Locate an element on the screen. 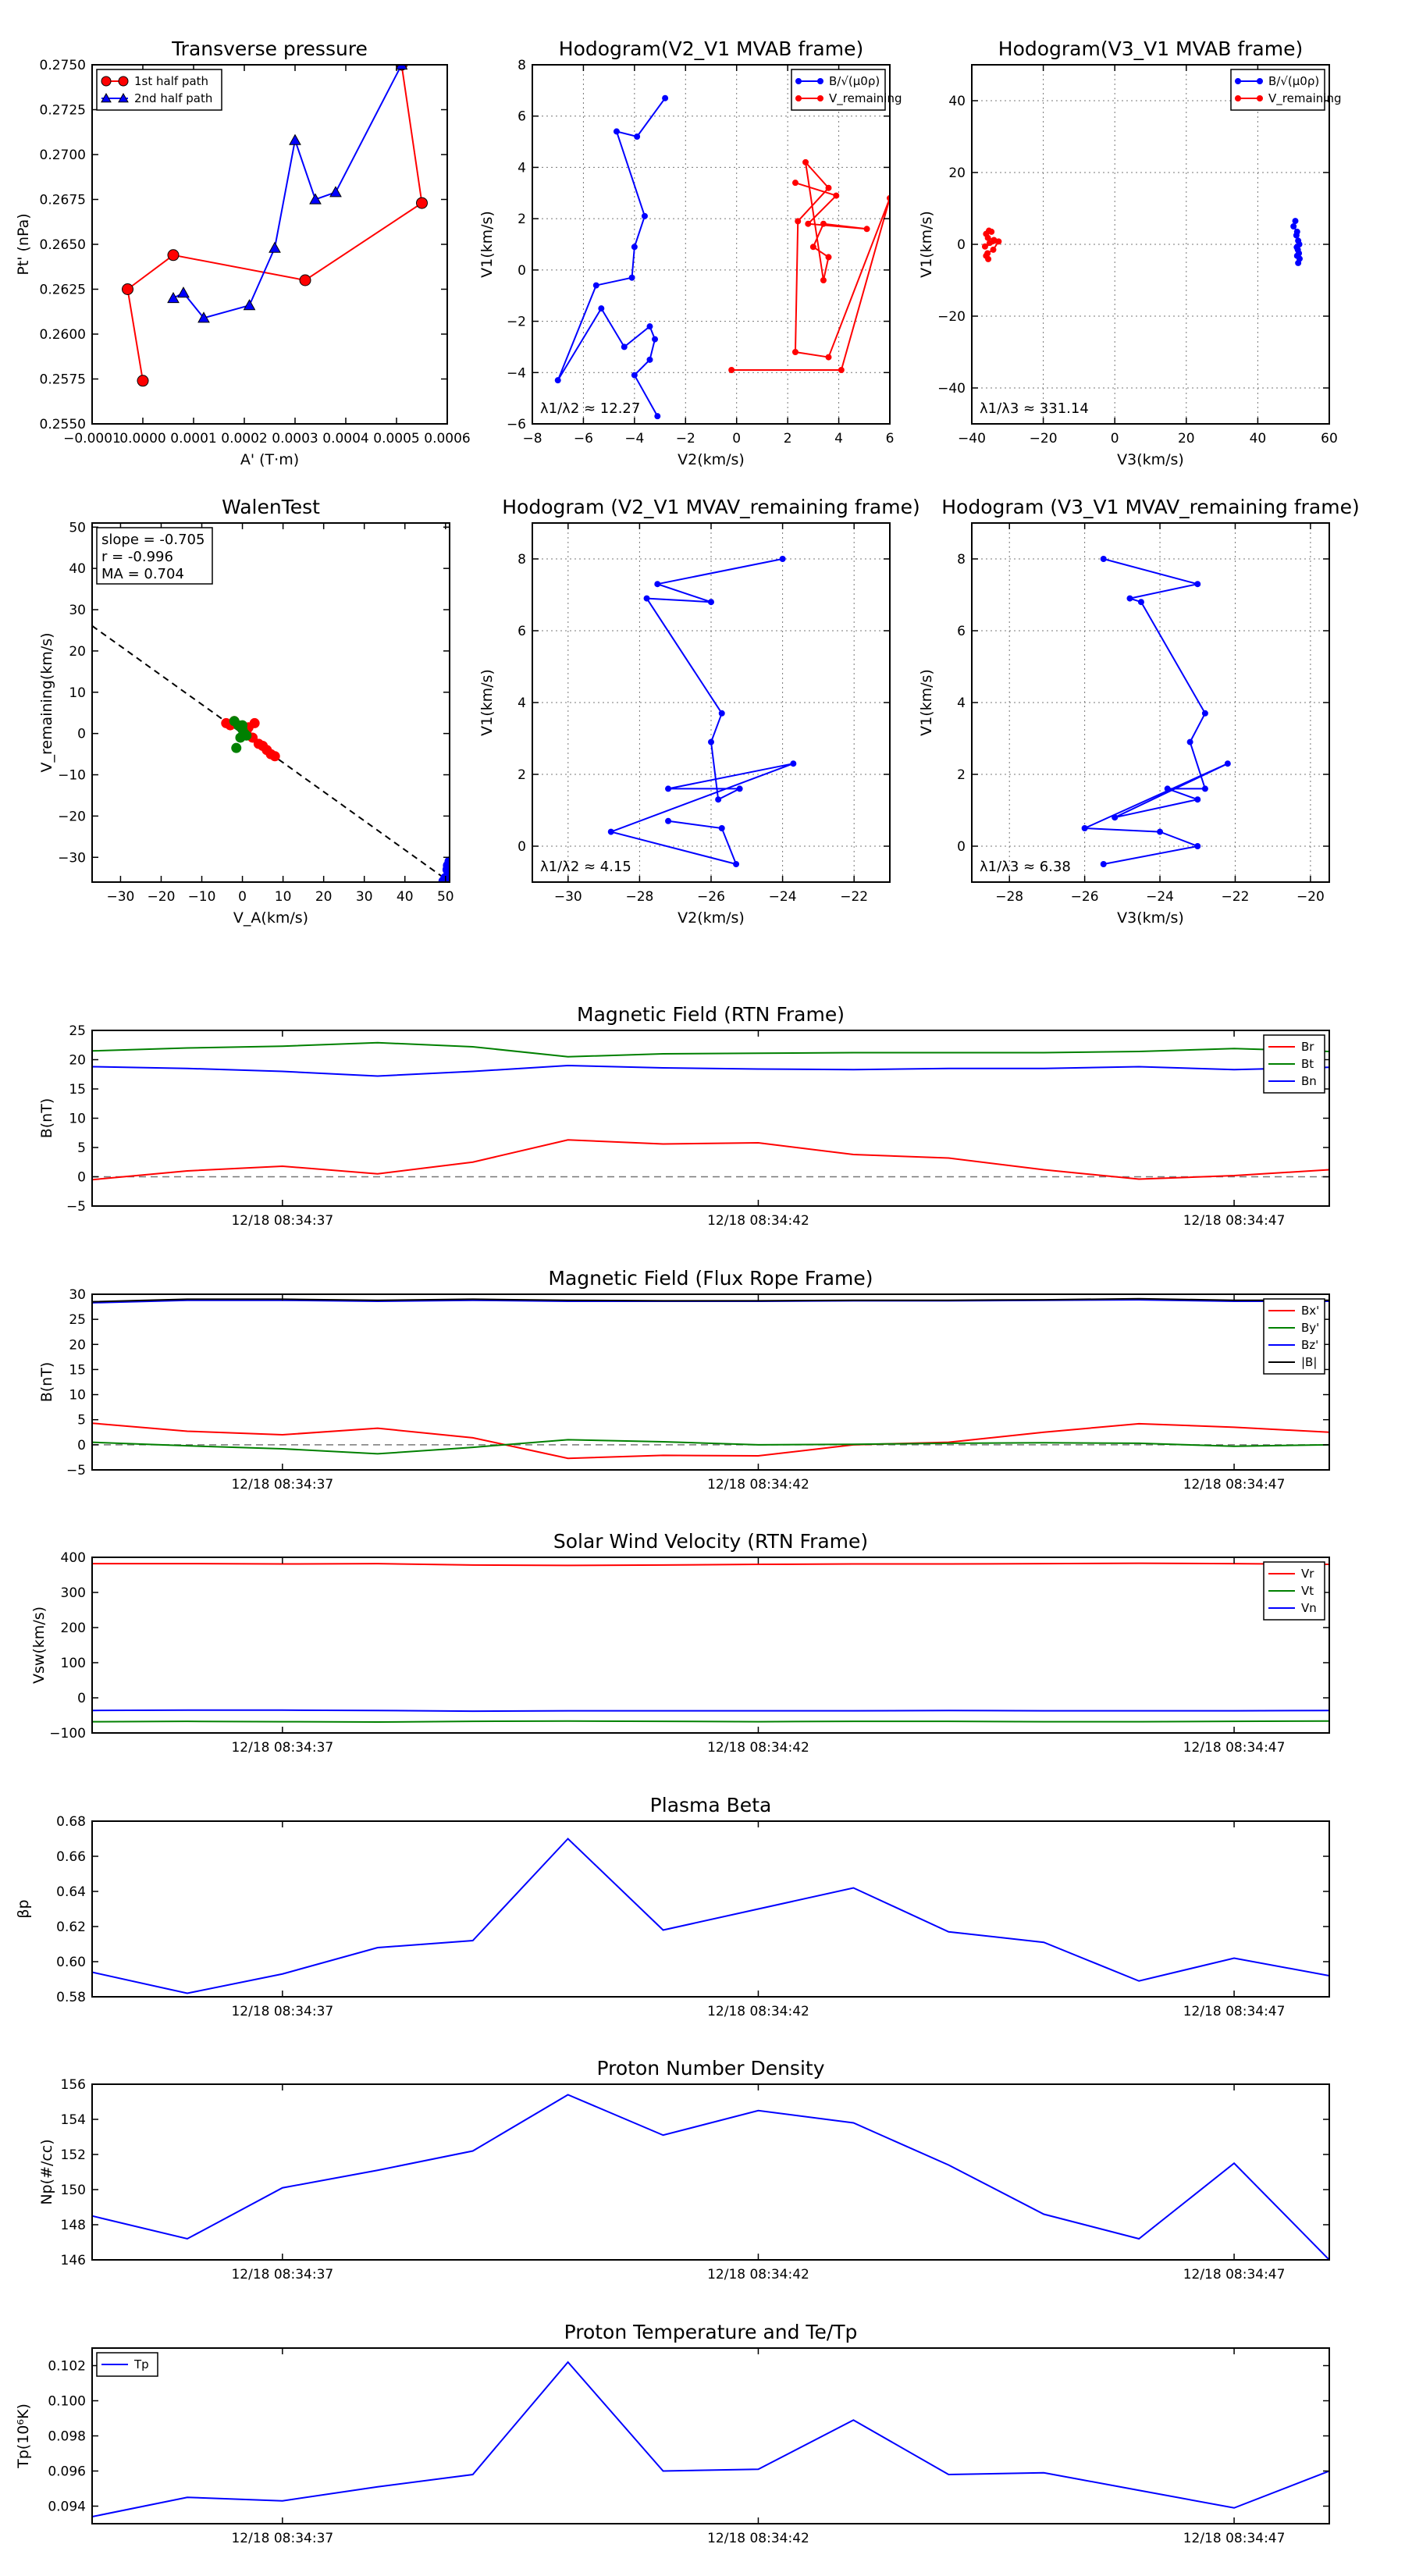 The image size is (1405, 2576). legend-marker is located at coordinates (1260, 98).